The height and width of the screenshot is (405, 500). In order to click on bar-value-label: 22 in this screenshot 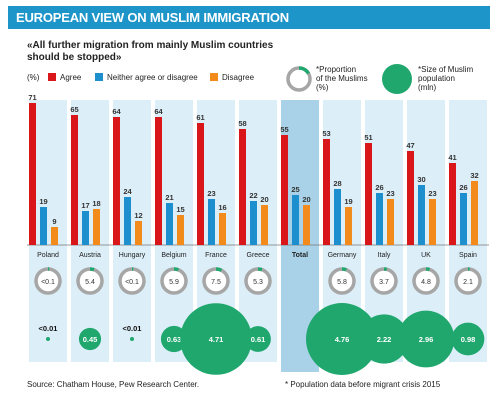, I will do `click(253, 195)`.